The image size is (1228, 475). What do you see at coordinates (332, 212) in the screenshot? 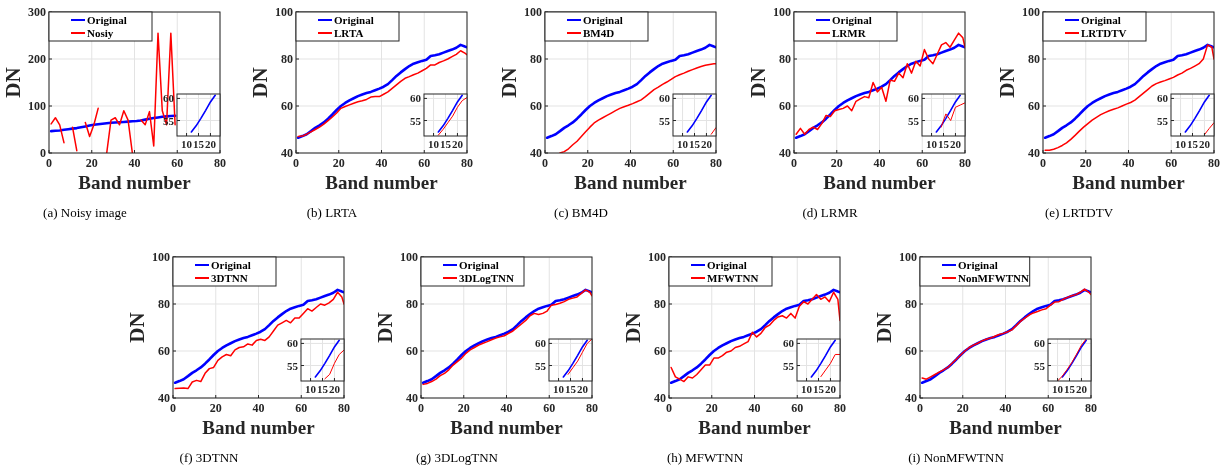
I see `text: (b) LRTA` at bounding box center [332, 212].